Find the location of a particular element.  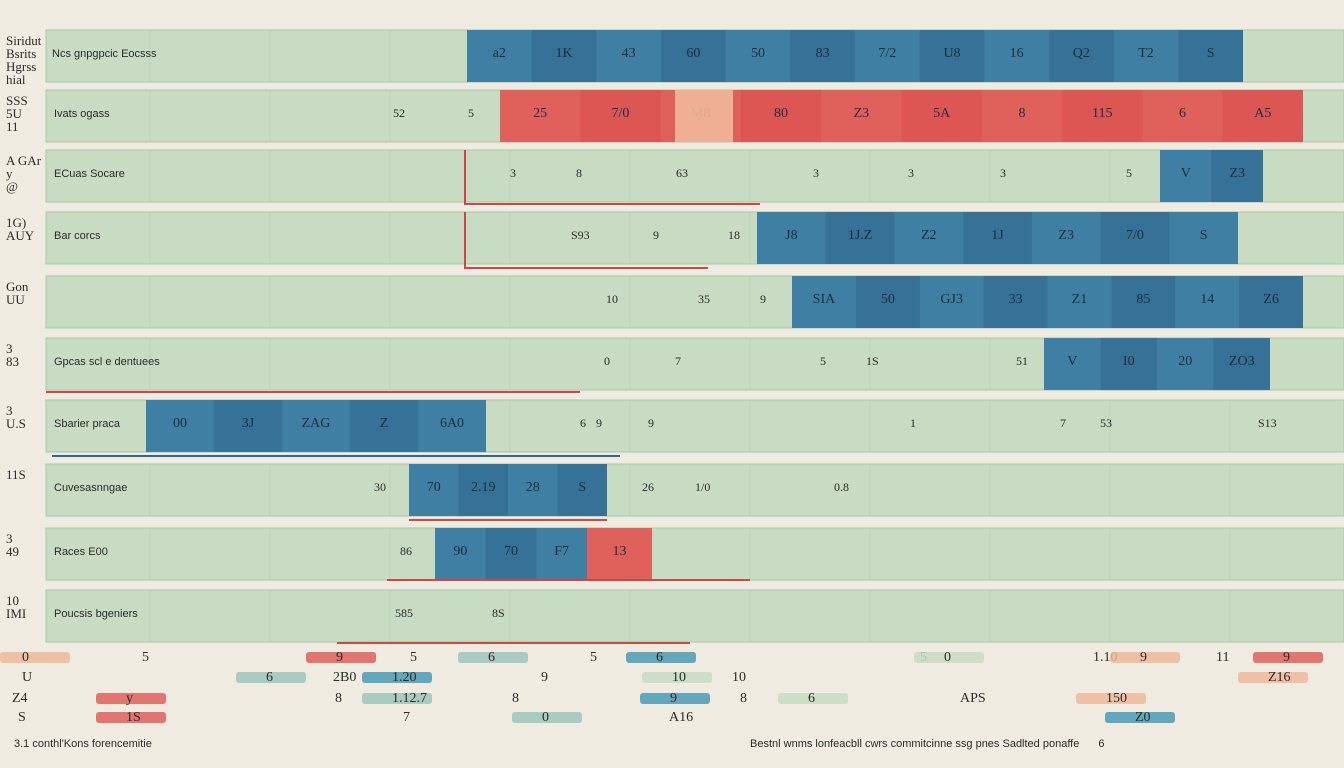

track-value-label: 5 is located at coordinates (471, 113).